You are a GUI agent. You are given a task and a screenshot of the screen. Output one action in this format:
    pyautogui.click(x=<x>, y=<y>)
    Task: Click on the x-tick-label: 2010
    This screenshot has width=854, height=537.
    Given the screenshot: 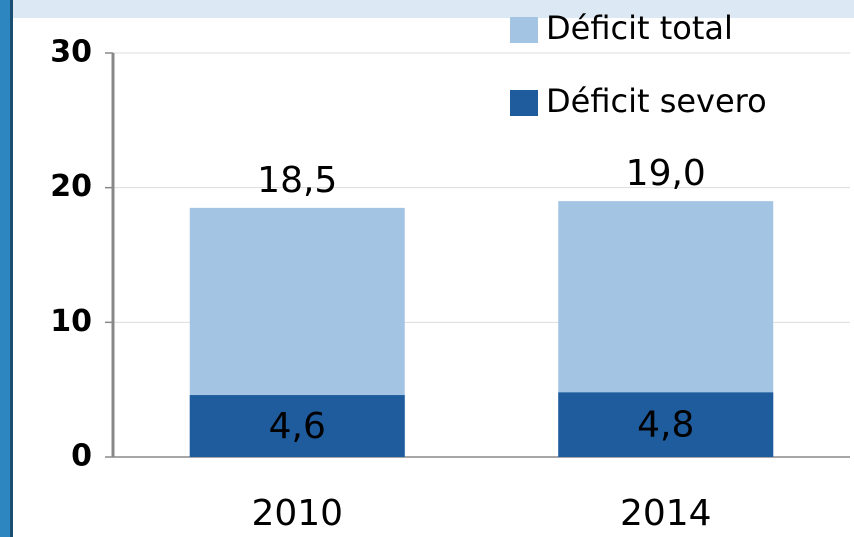 What is the action you would take?
    pyautogui.click(x=297, y=513)
    